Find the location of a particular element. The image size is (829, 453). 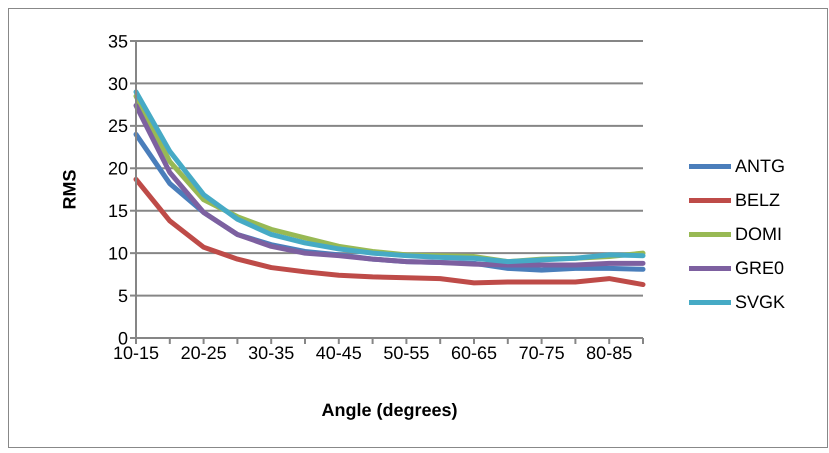

y-tick-label: 5 is located at coordinates (123, 296).